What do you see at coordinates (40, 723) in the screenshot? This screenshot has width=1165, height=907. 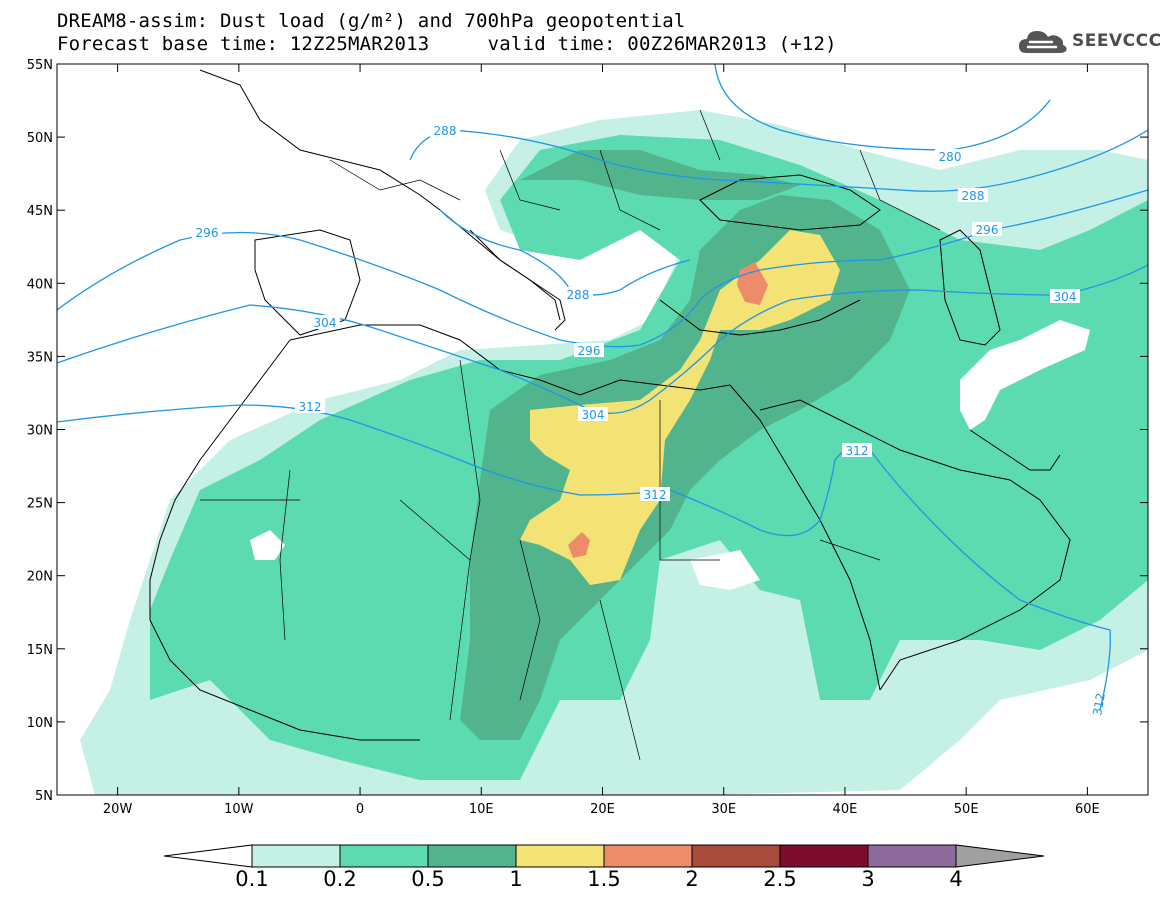 I see `lat-label: 10N` at bounding box center [40, 723].